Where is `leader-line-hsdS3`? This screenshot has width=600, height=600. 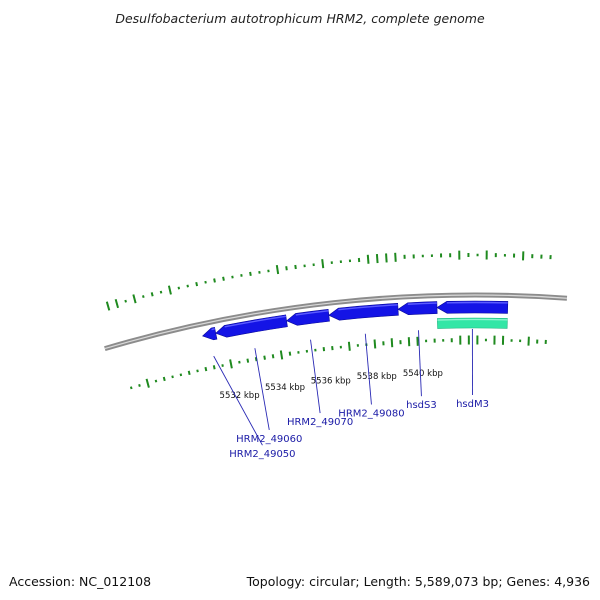
leader-line-hsdS3 is located at coordinates (420, 363).